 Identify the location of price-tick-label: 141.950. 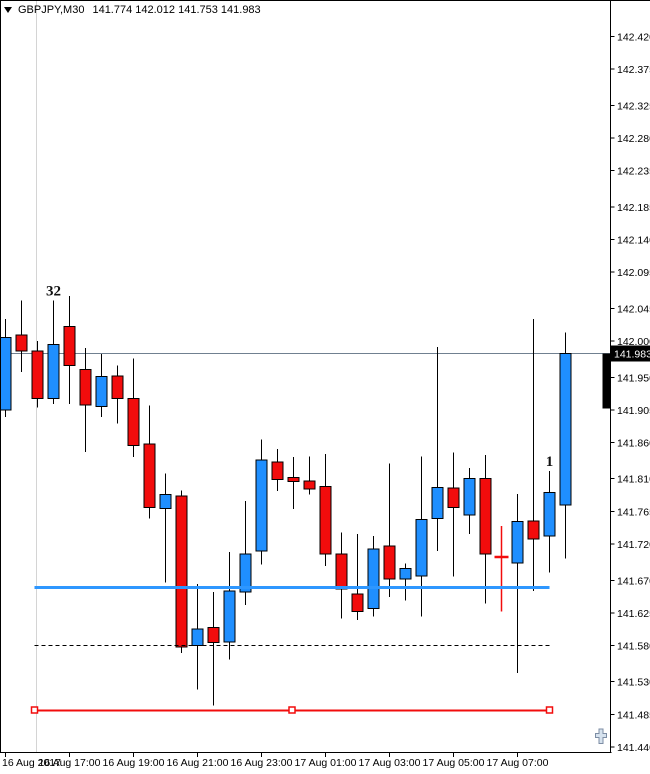
(633, 379).